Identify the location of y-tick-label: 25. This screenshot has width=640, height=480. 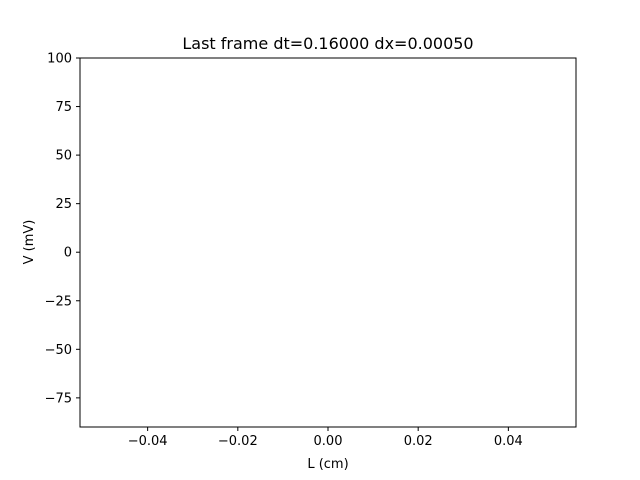
(63, 204).